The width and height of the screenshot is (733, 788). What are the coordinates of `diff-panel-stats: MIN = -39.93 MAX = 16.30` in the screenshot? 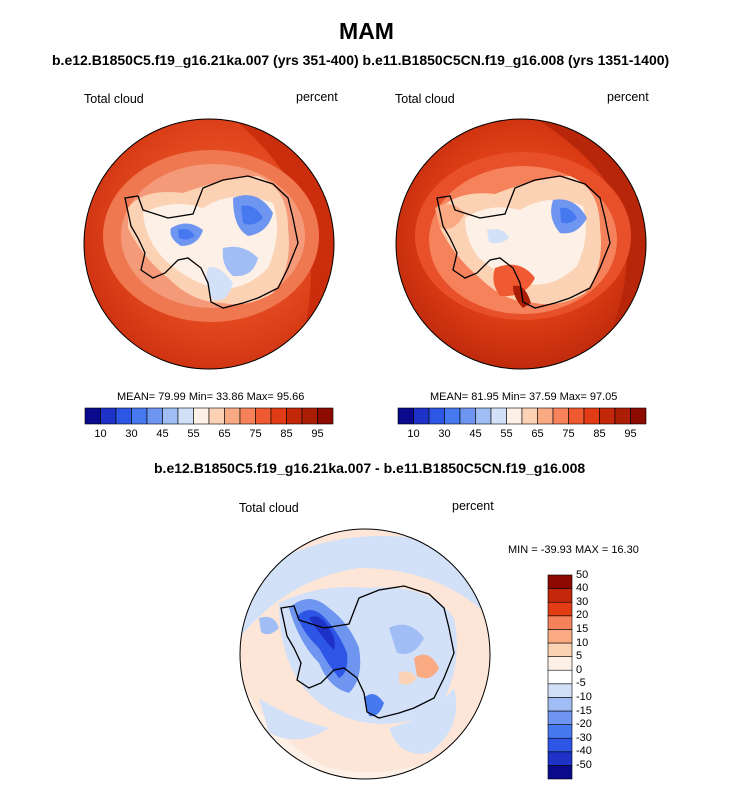 It's located at (573, 550).